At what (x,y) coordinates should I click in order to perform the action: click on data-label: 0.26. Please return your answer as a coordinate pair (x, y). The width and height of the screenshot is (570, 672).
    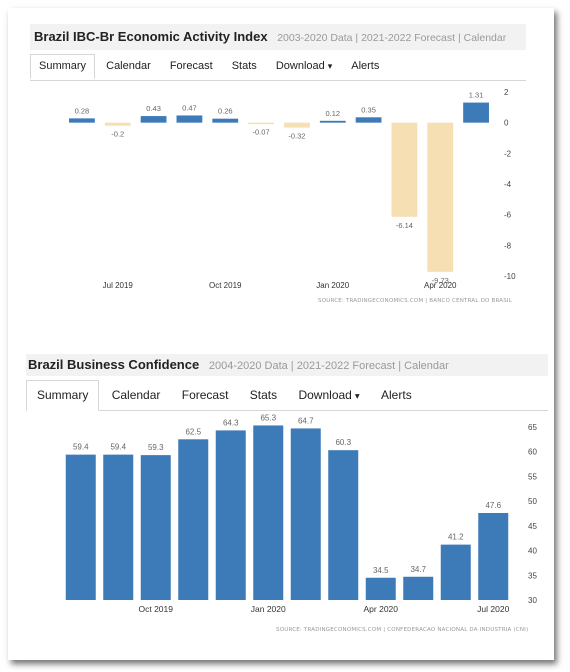
    Looking at the image, I should click on (225, 111).